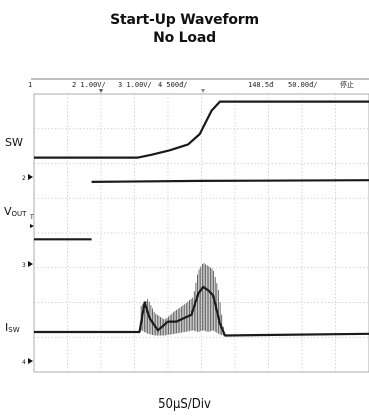  Describe the element at coordinates (201, 129) in the screenshot. I see `trace-sw` at that location.